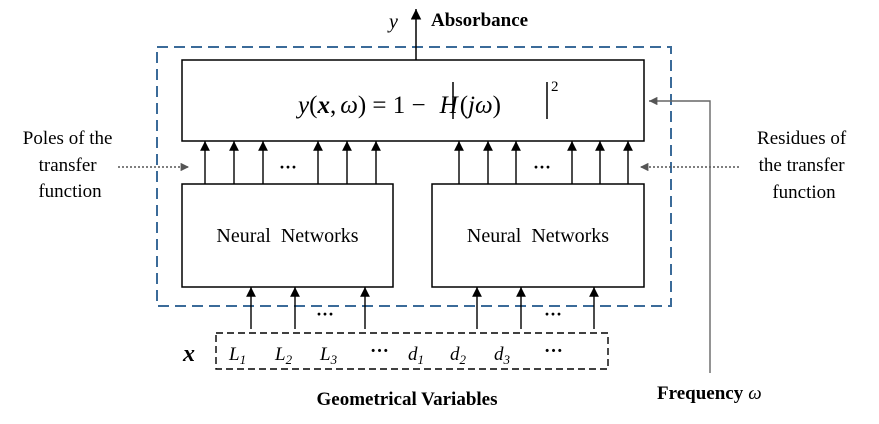  Describe the element at coordinates (709, 393) in the screenshot. I see `frequency-label: Frequency ω` at that location.